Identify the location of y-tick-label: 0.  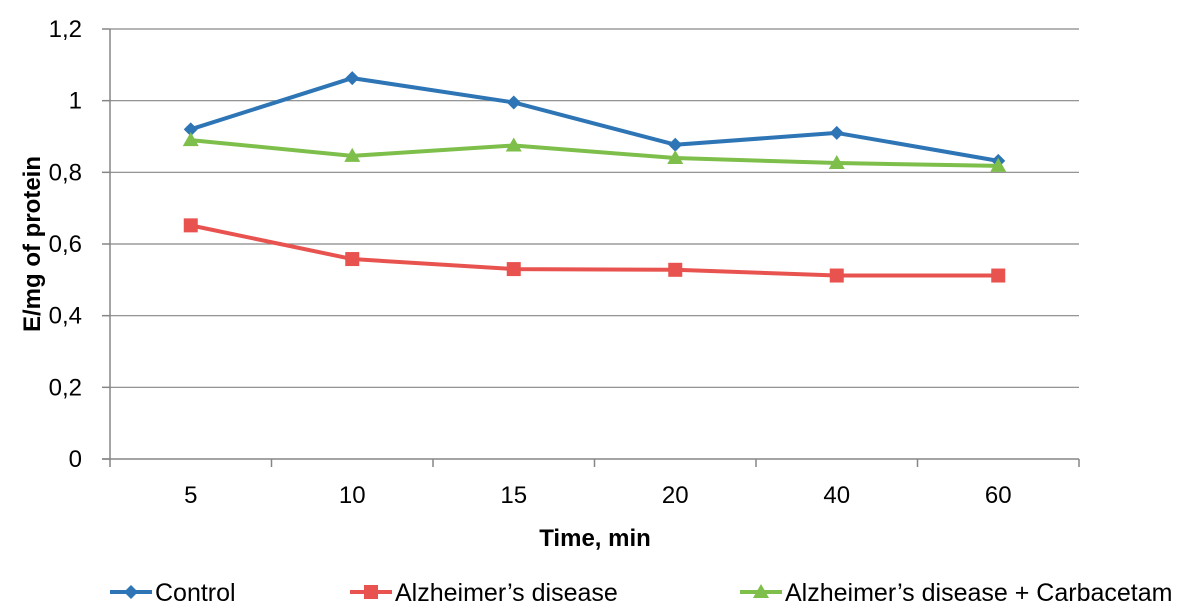
(75, 459).